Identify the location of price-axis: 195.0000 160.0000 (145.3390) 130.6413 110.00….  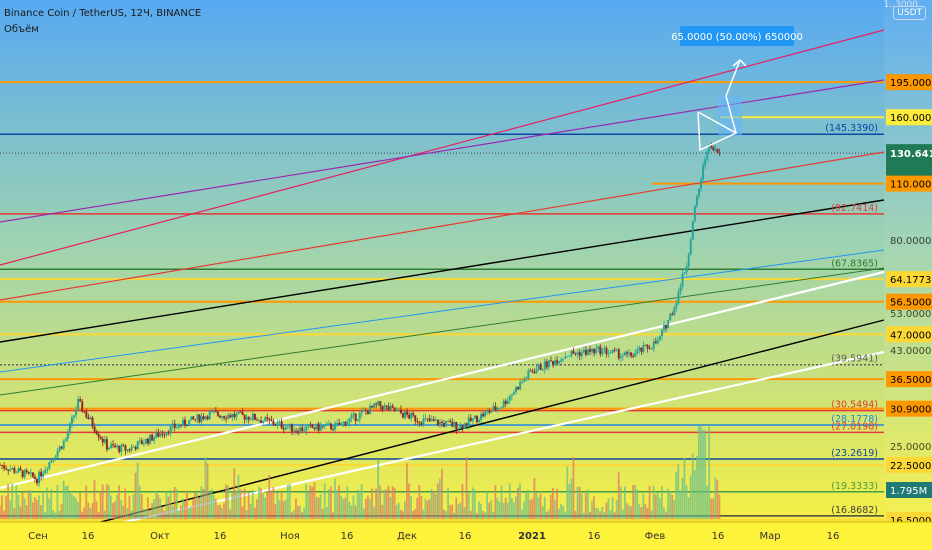
(878, 301).